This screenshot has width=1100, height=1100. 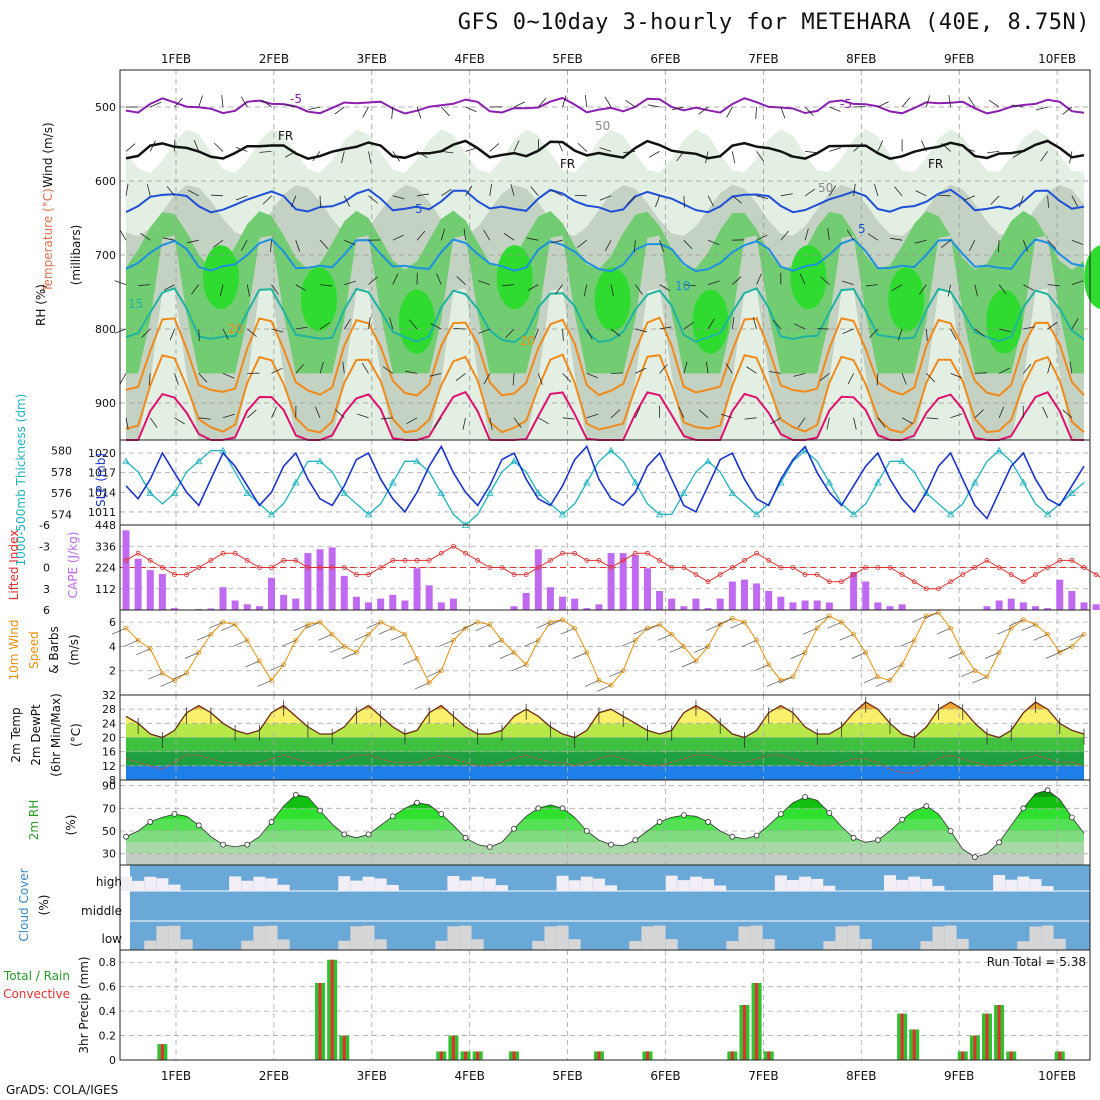 I want to click on xs-y-tick: 700, so click(x=105, y=255).